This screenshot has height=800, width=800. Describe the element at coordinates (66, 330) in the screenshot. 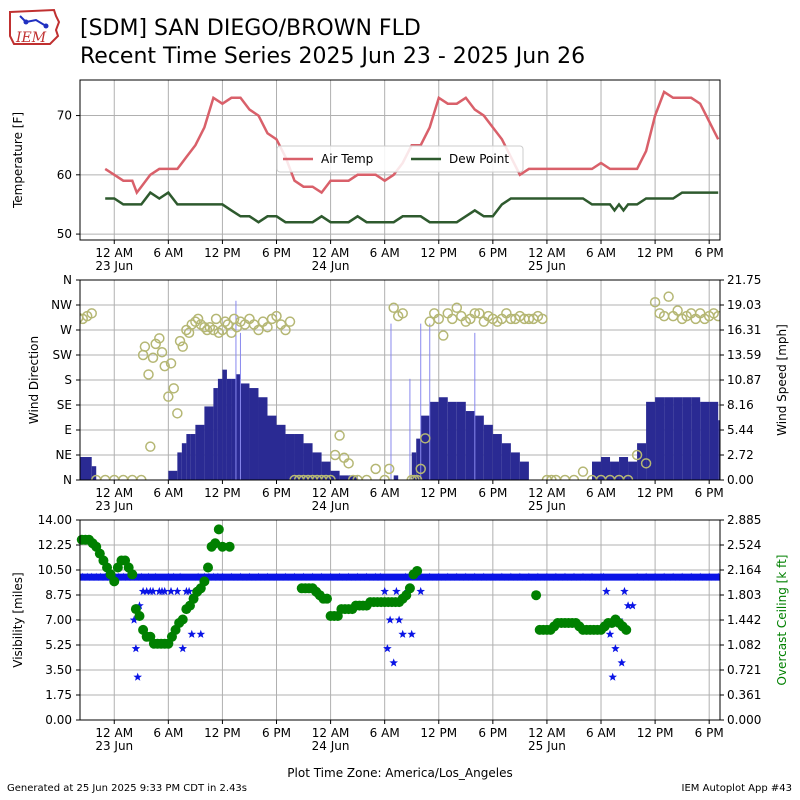

I see `y-tick-label: W` at that location.